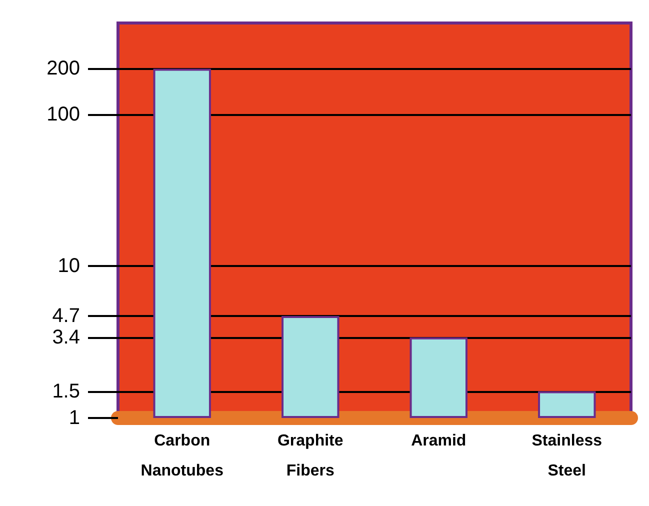 Image resolution: width=649 pixels, height=506 pixels. I want to click on y-tick-label: 3.4, so click(66, 337).